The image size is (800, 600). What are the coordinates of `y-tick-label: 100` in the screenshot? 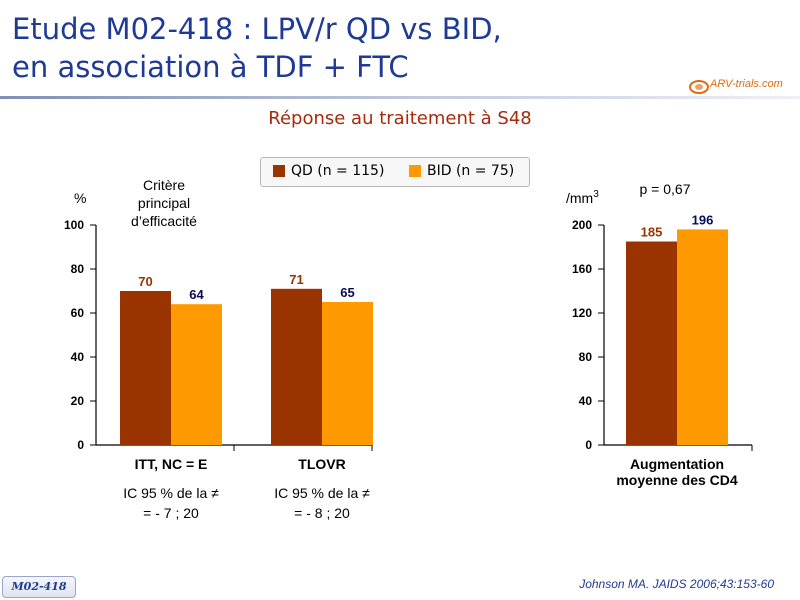 It's located at (74, 225).